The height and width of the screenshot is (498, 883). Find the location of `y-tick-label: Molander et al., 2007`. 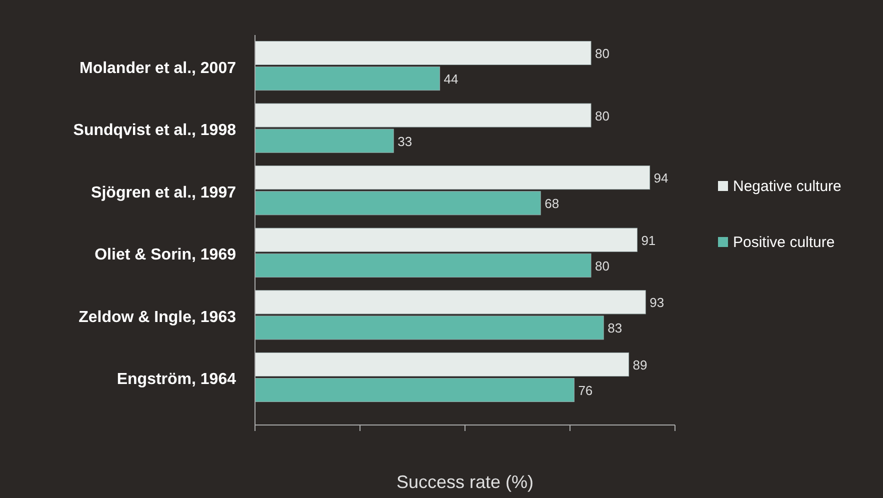

y-tick-label: Molander et al., 2007 is located at coordinates (157, 68).